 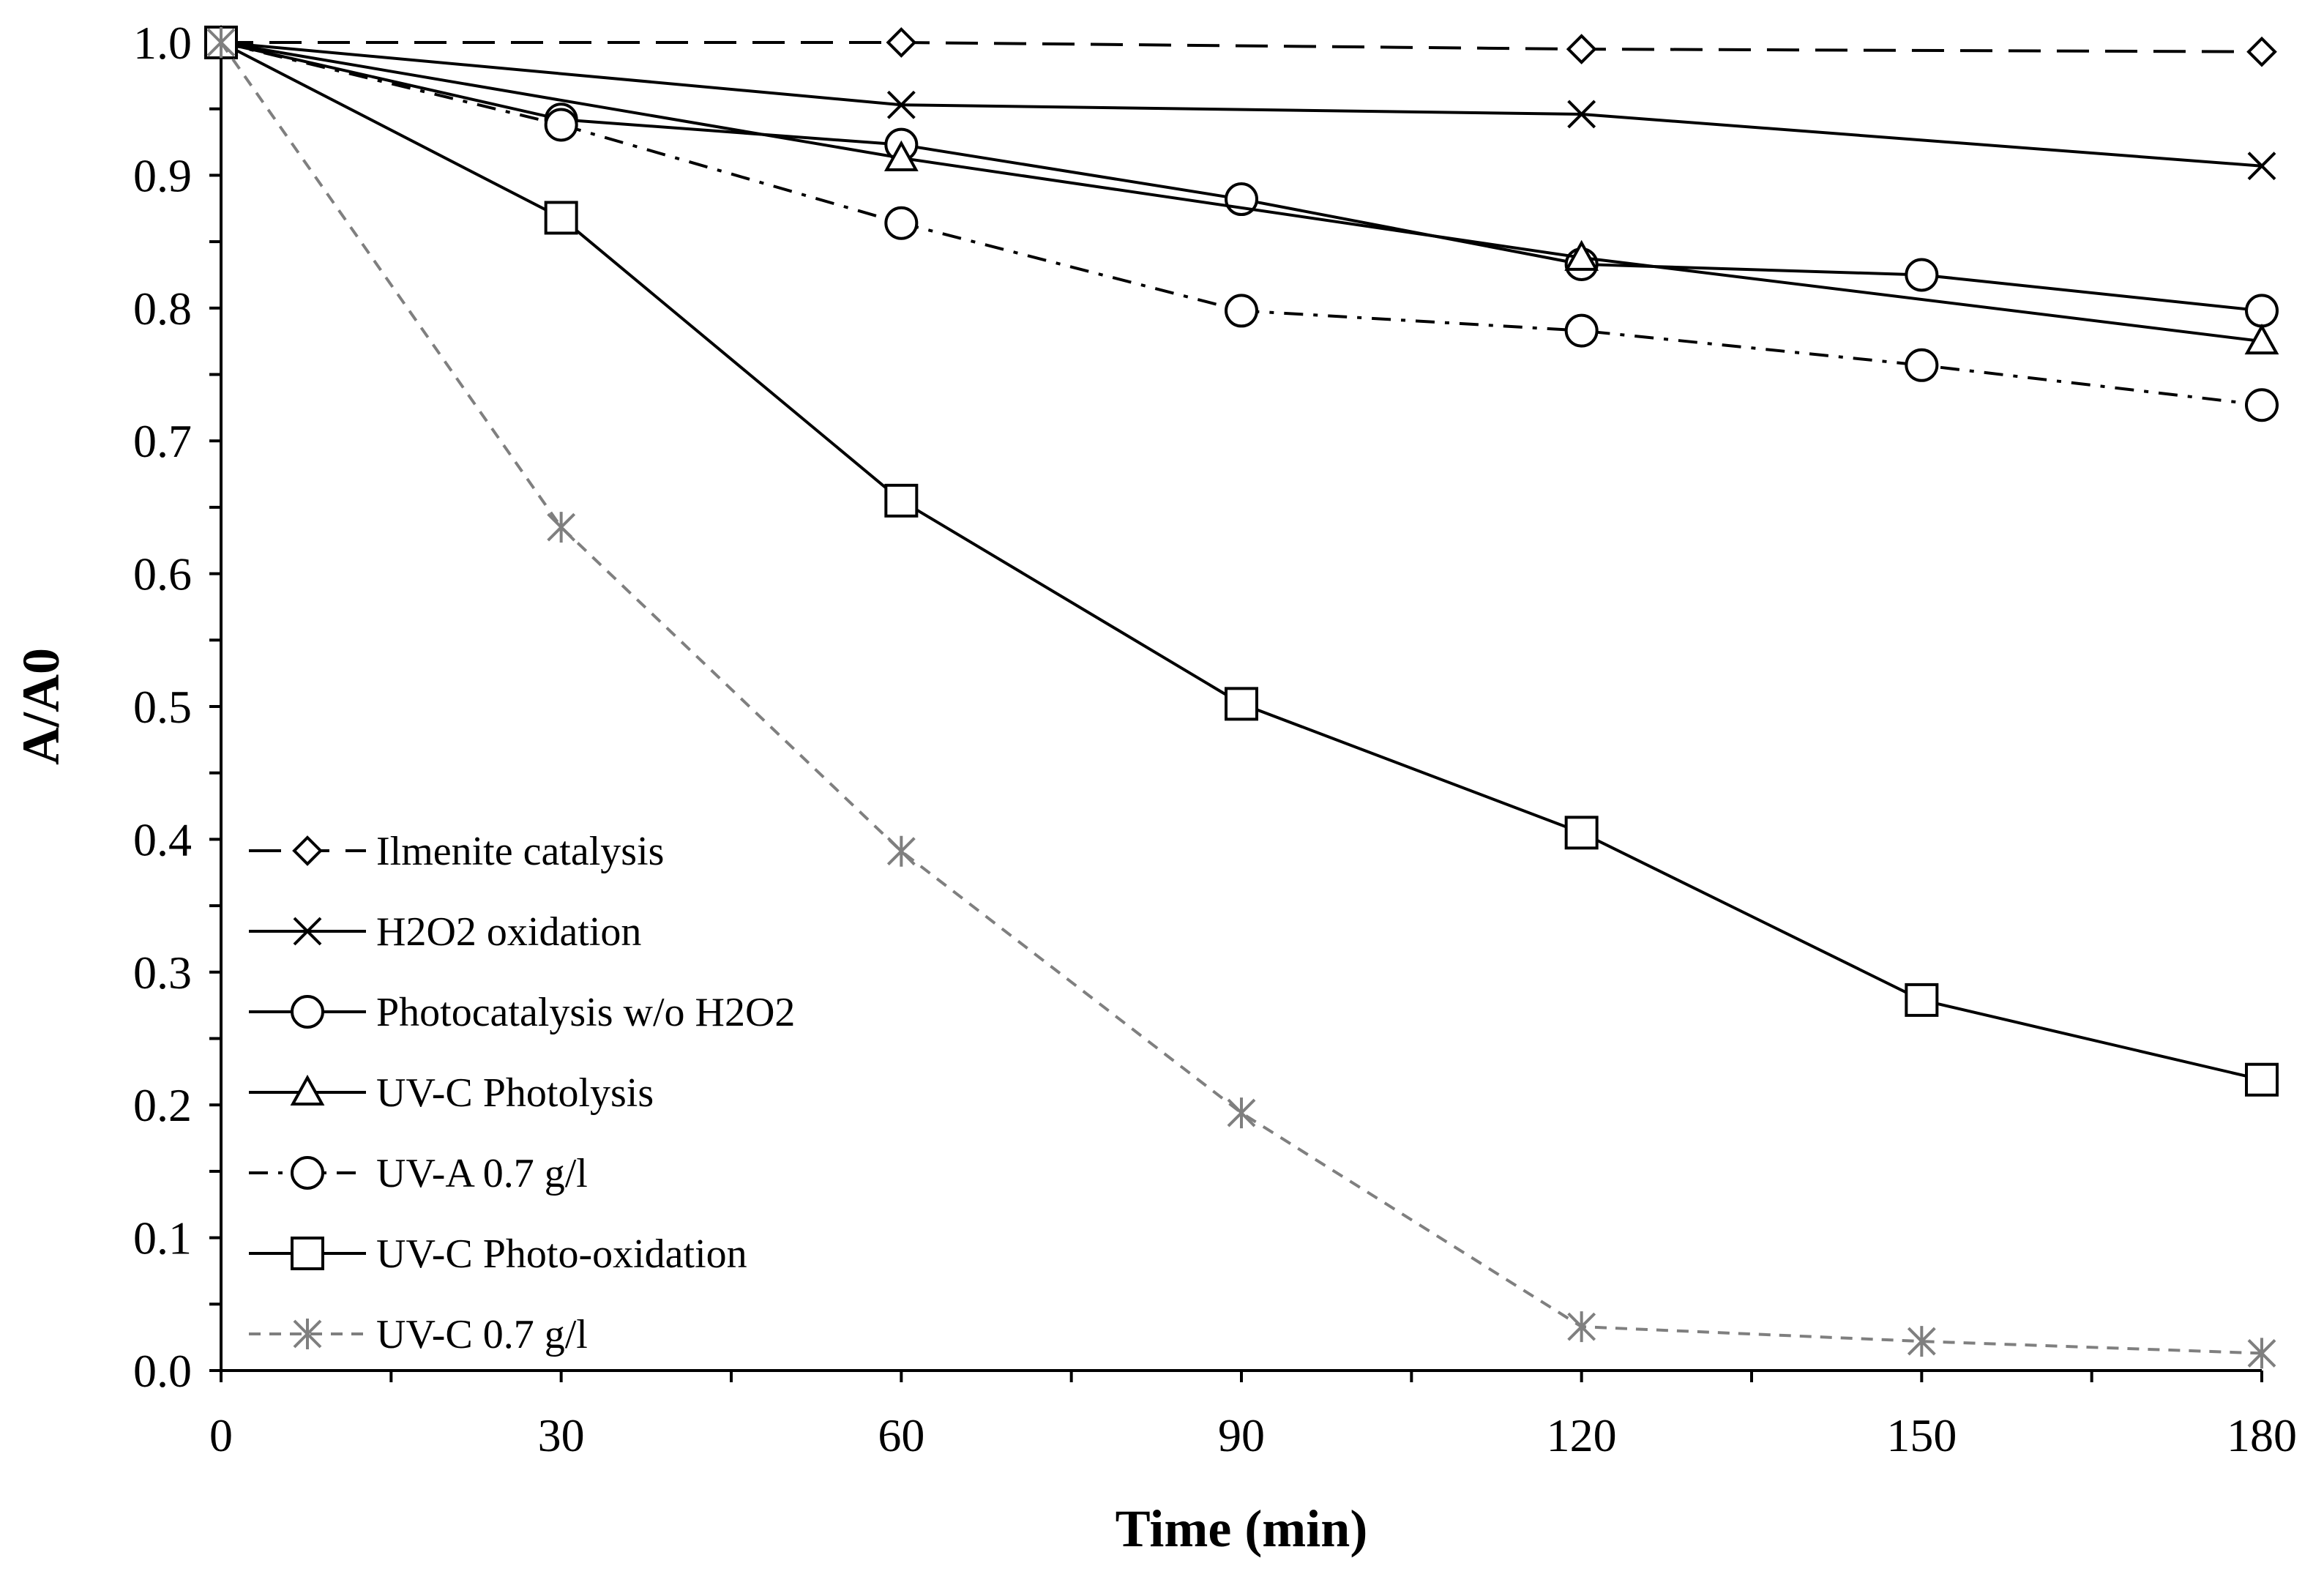 What do you see at coordinates (1242, 1528) in the screenshot?
I see `x-axis-title: Time (min)` at bounding box center [1242, 1528].